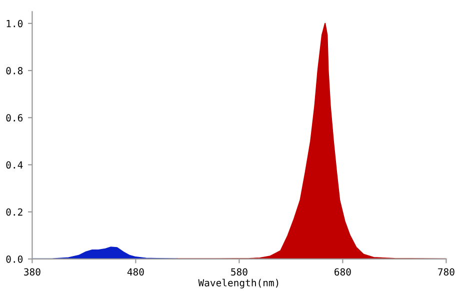  Describe the element at coordinates (14, 118) in the screenshot. I see `y-tick-label: 0.6` at that location.